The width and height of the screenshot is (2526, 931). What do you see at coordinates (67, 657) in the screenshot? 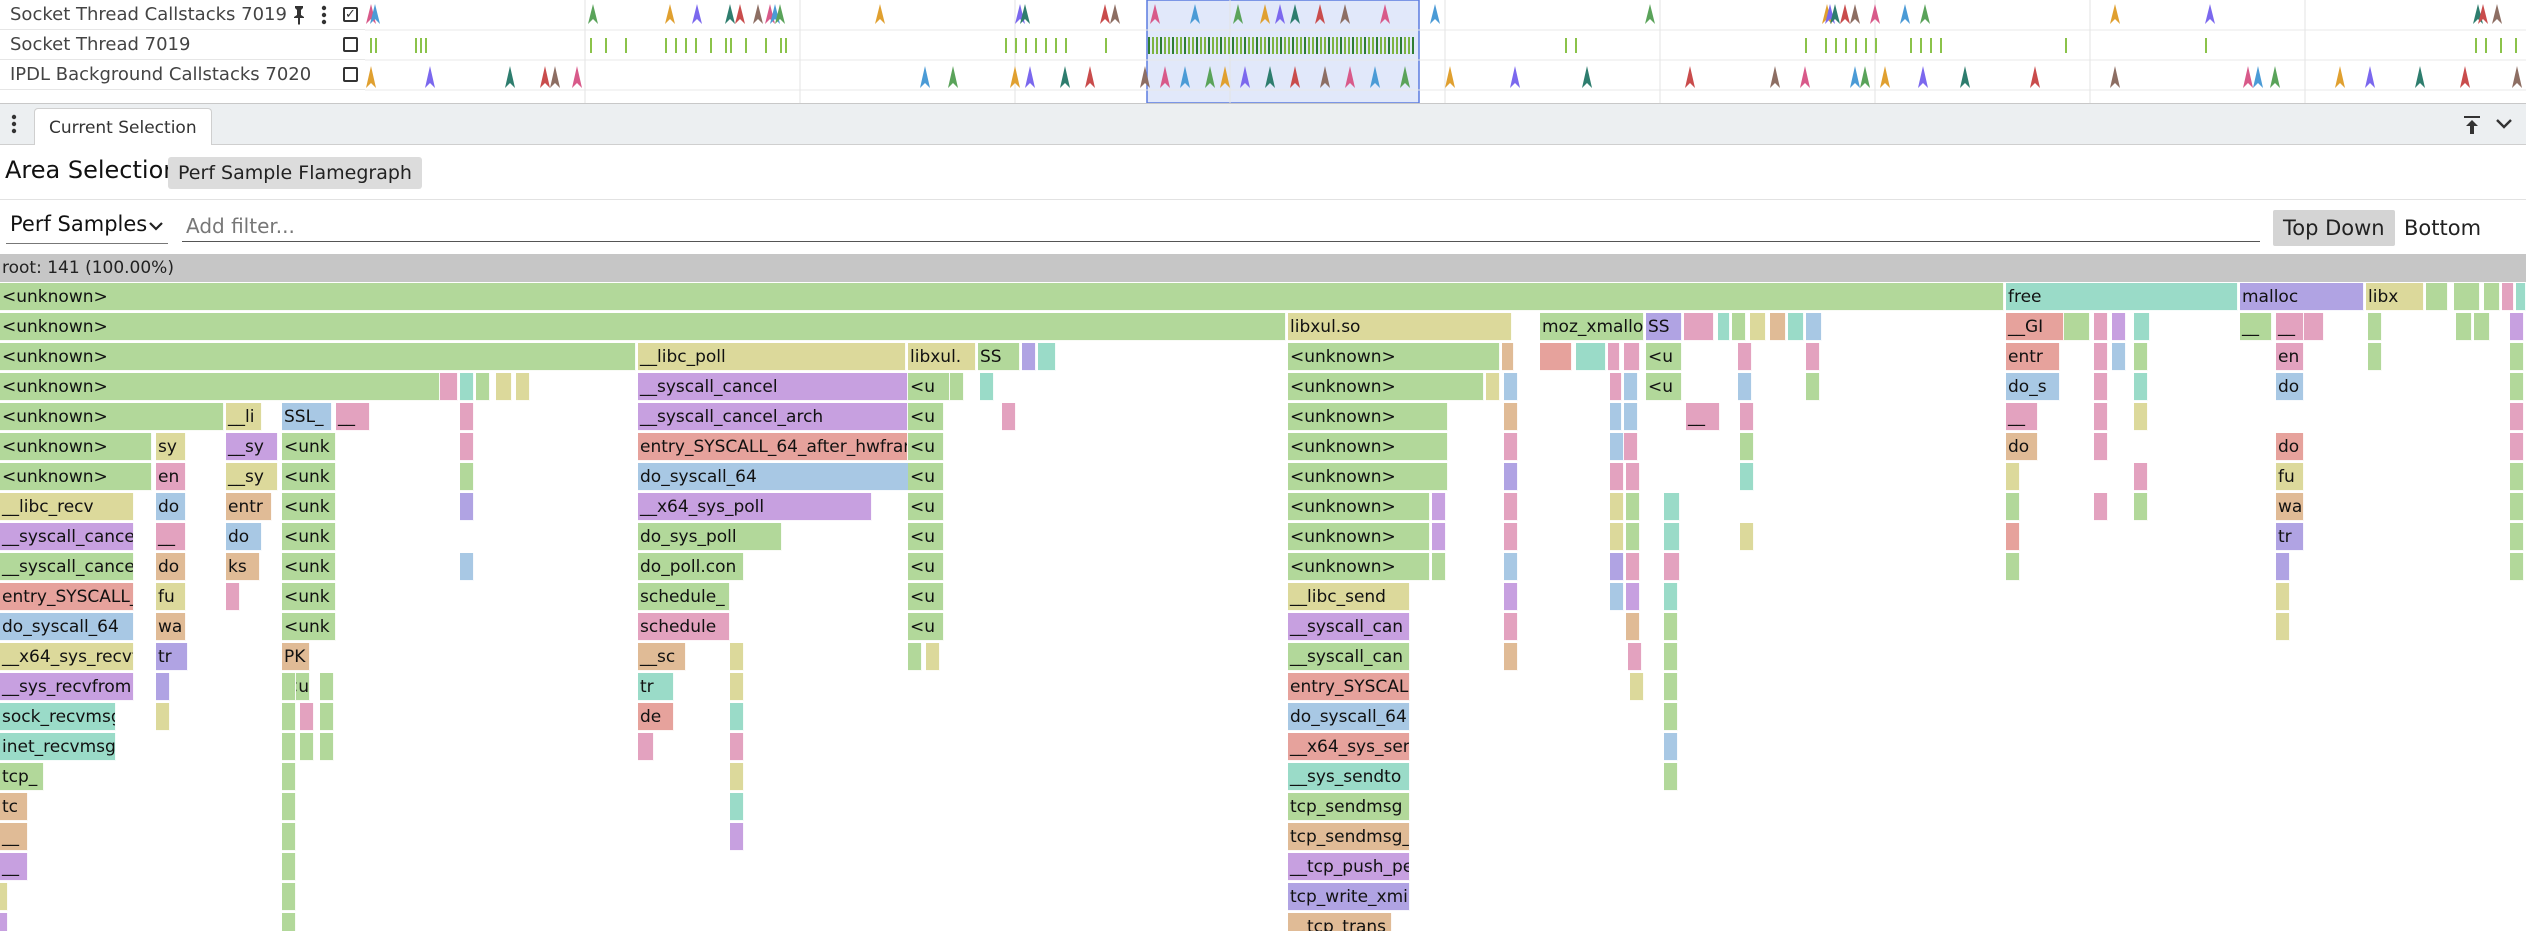
I see `flame-frame: __x64_sys_recvf` at bounding box center [67, 657].